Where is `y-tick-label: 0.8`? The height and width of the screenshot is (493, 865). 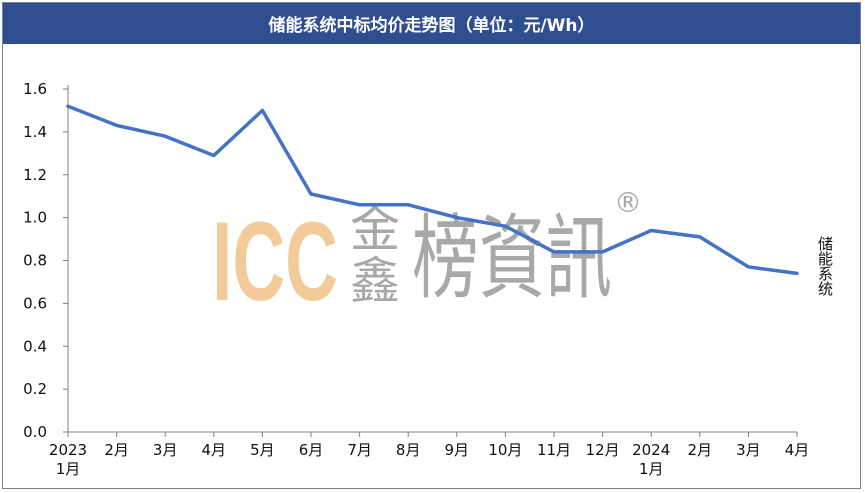
y-tick-label: 0.8 is located at coordinates (35, 261).